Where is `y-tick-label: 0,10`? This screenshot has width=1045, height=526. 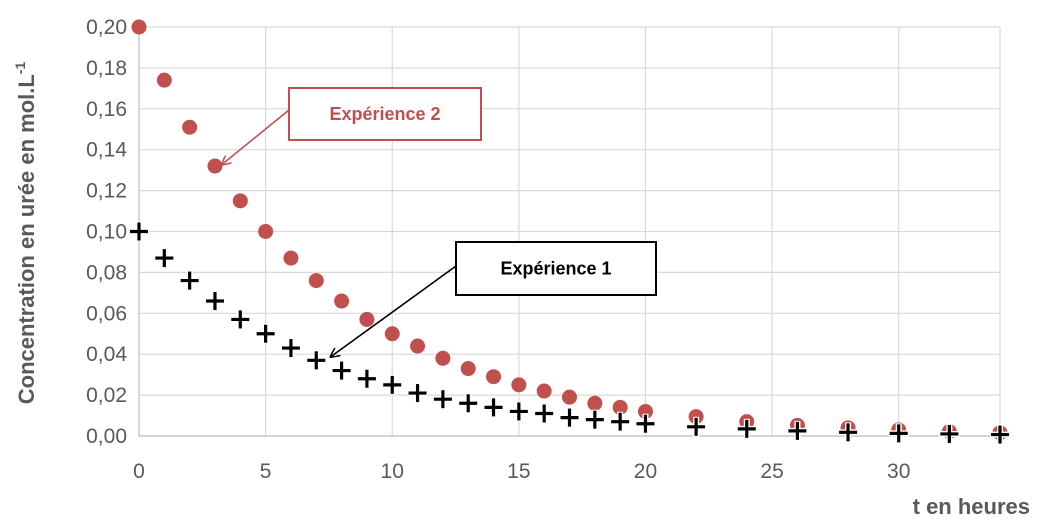
y-tick-label: 0,10 is located at coordinates (106, 232).